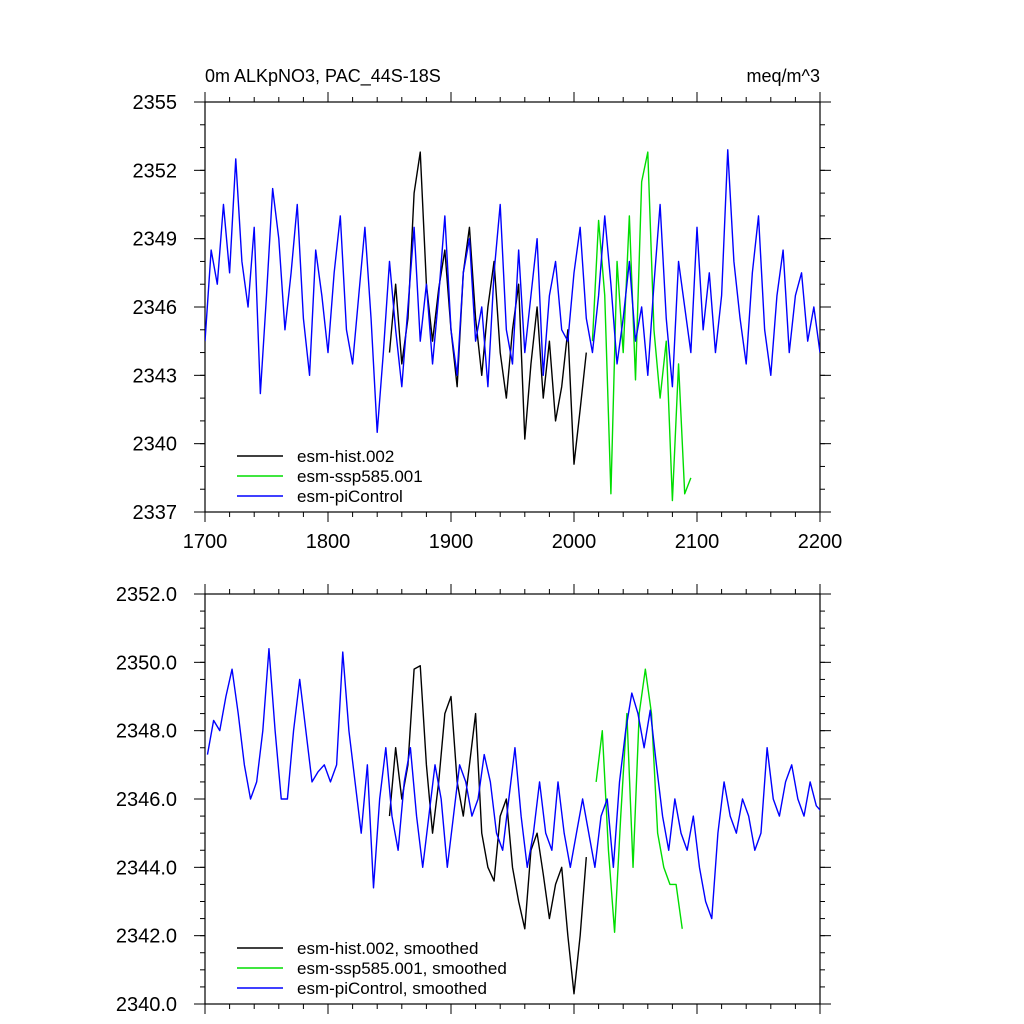 The height and width of the screenshot is (1024, 1024). Describe the element at coordinates (328, 542) in the screenshot. I see `x-tick-label: 1800` at that location.